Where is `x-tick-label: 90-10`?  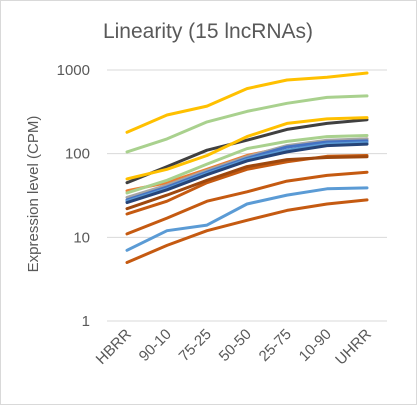
x-tick-label: 90-10 is located at coordinates (155, 345).